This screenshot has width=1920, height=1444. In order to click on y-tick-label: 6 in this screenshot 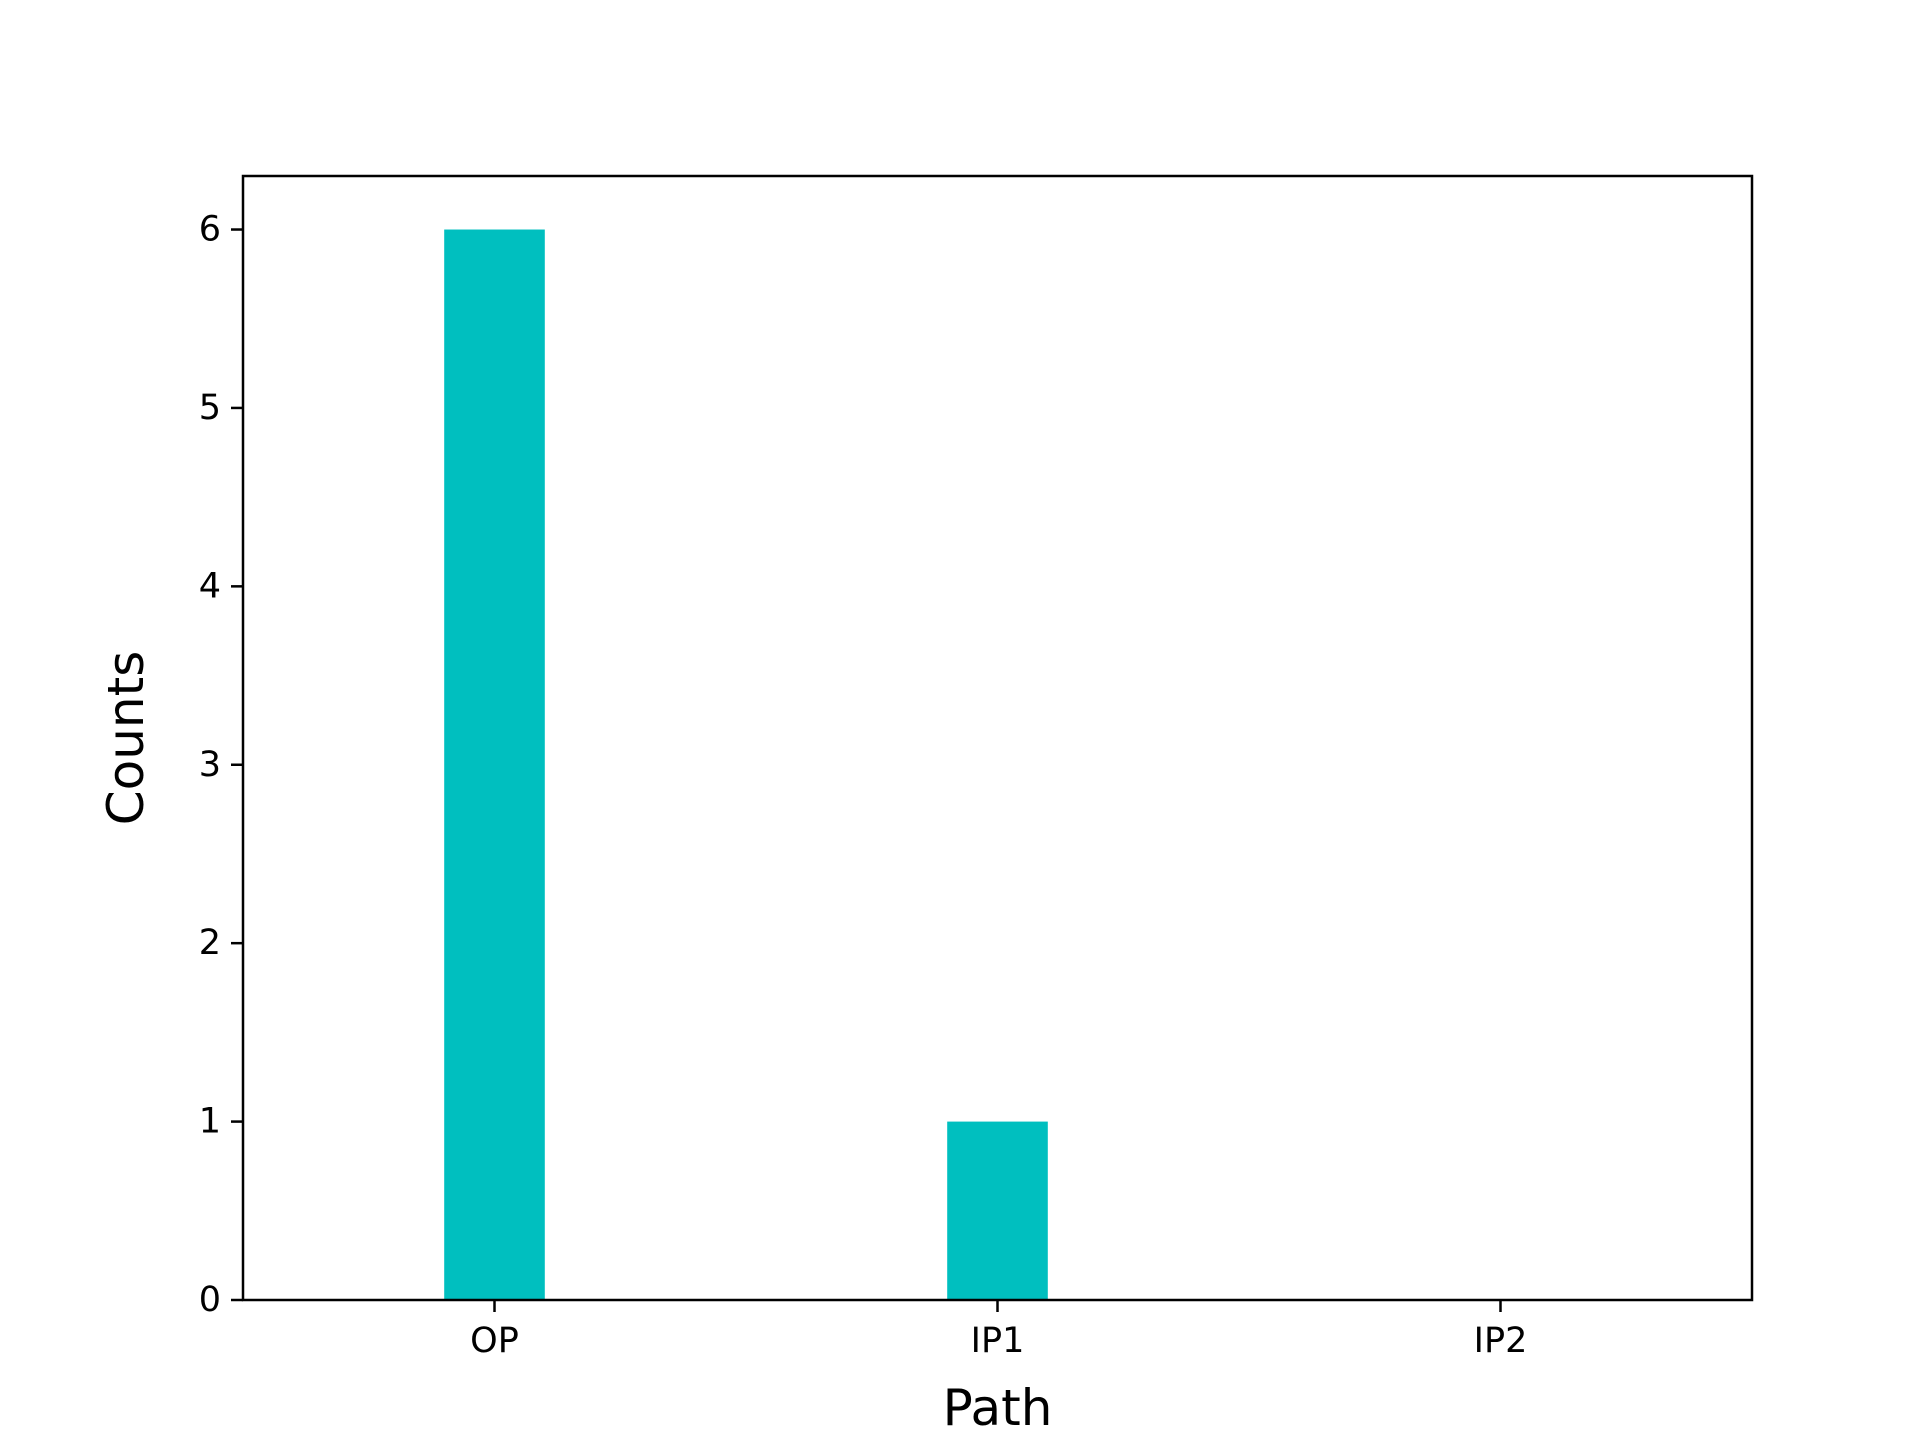, I will do `click(210, 230)`.